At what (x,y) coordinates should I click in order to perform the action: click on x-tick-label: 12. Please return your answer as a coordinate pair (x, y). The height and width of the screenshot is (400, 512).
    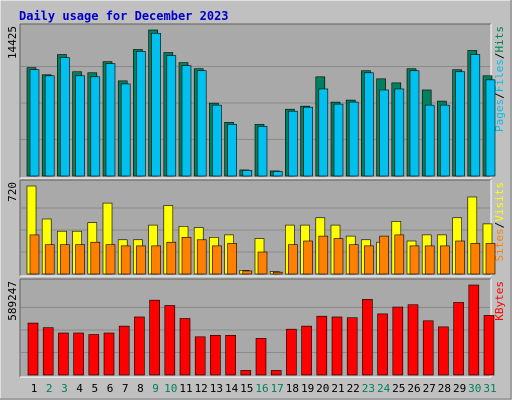
    Looking at the image, I should click on (201, 388).